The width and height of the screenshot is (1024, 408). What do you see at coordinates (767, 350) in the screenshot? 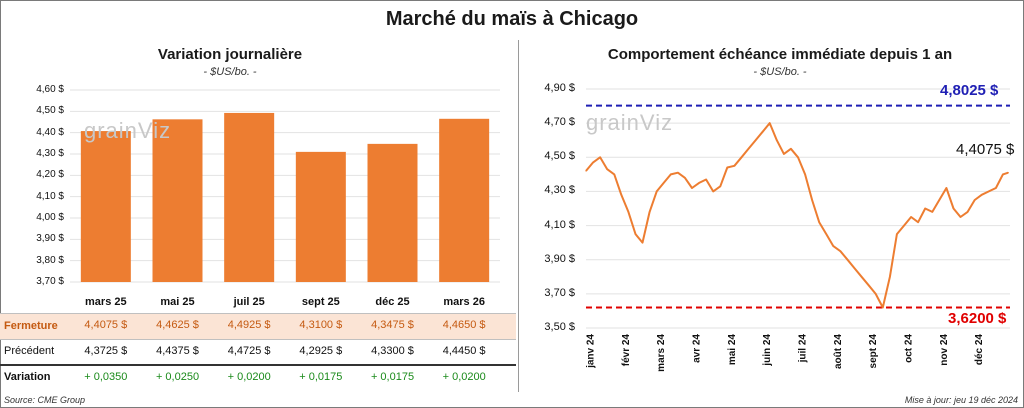
I see `month-tick-label: juin 24` at bounding box center [767, 350].